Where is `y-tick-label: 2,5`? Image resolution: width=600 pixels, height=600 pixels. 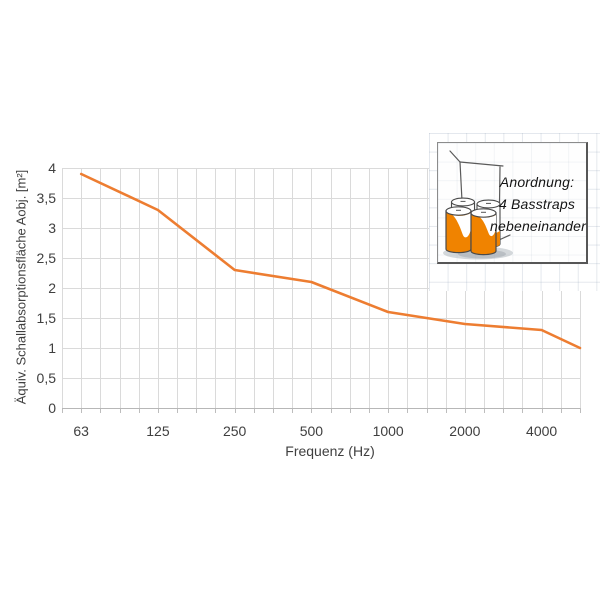
y-tick-label: 2,5 is located at coordinates (46, 258).